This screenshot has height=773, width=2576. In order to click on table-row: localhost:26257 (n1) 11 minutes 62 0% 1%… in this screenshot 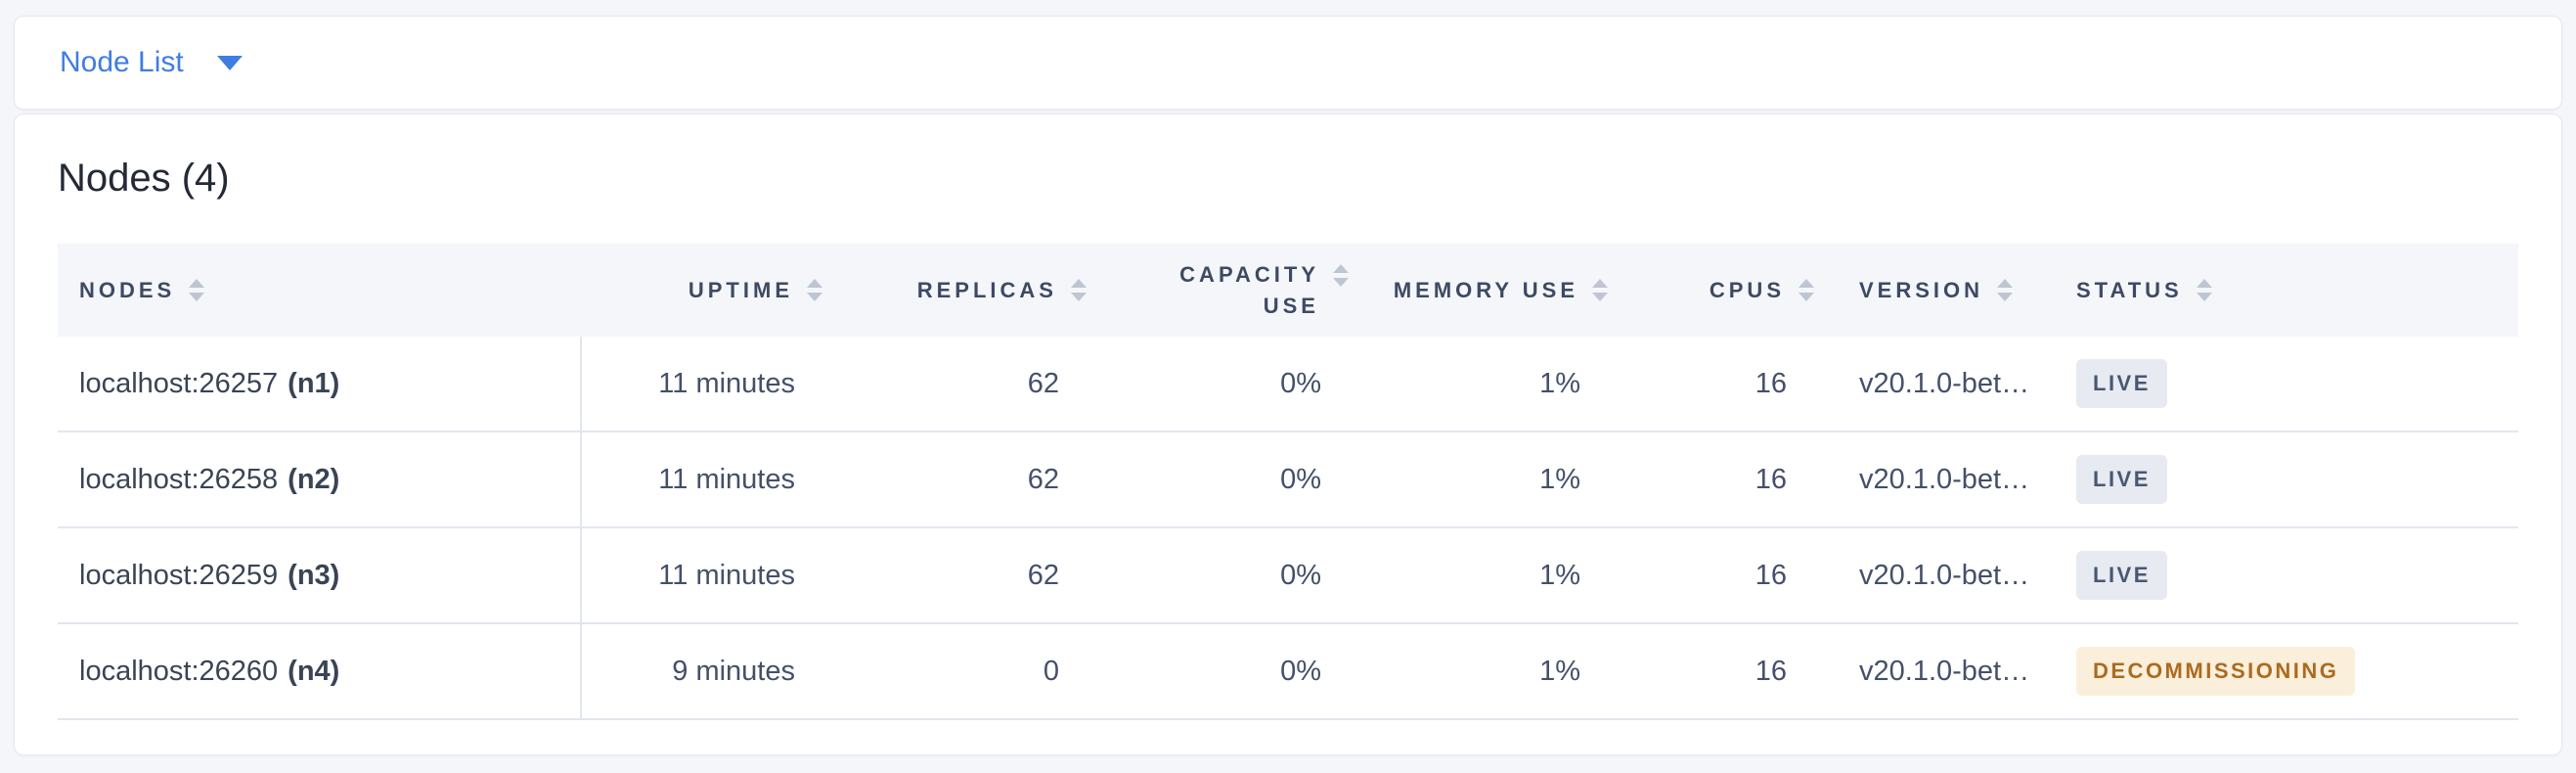, I will do `click(1288, 385)`.